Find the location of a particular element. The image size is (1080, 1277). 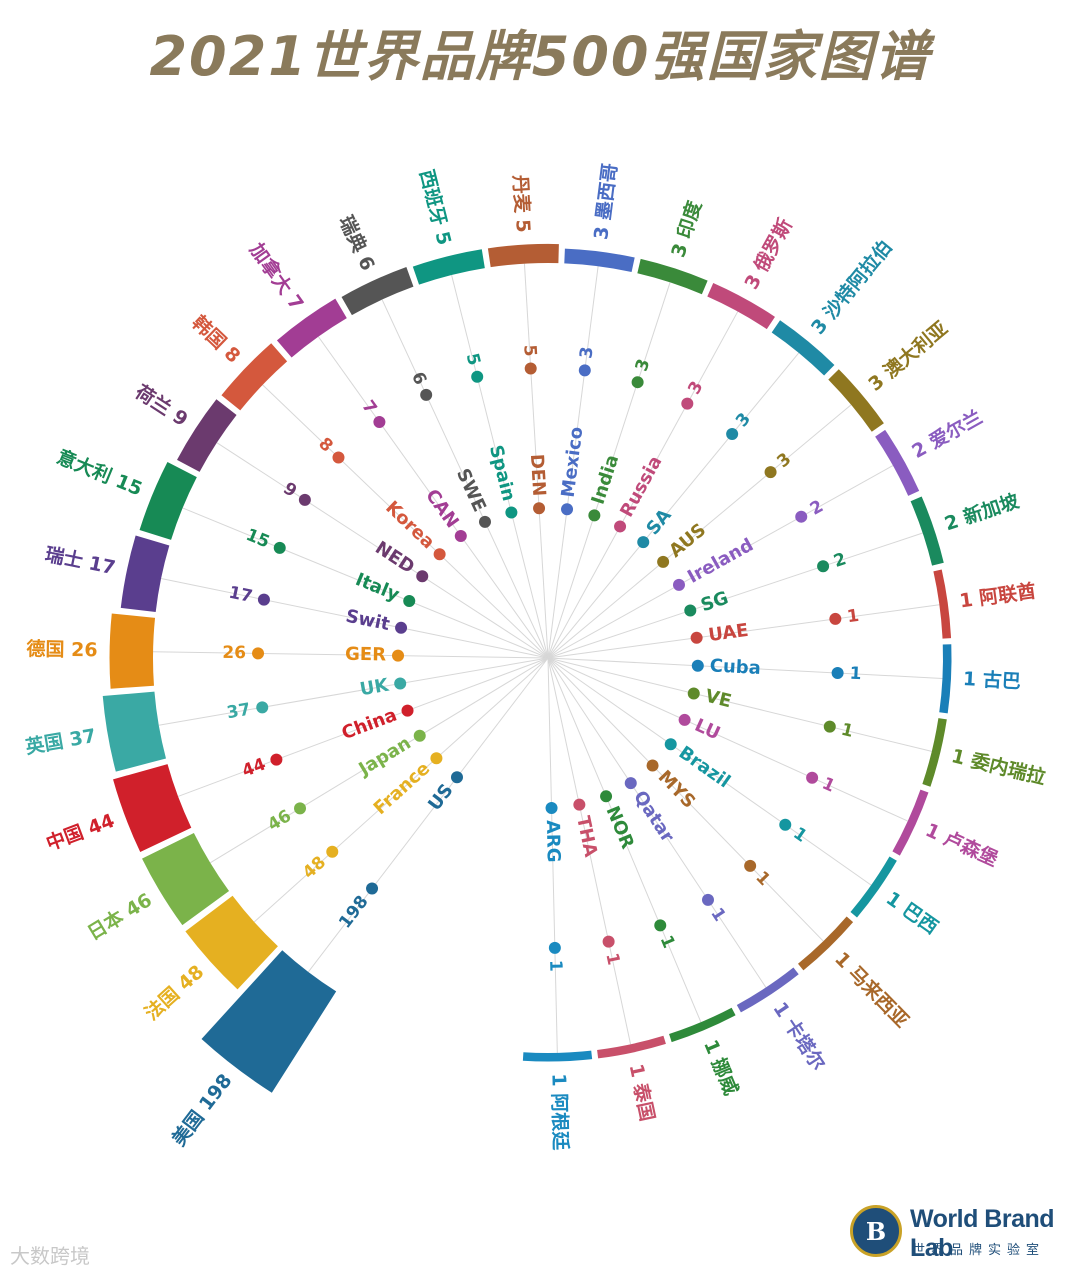

value-dot-Ireland is located at coordinates (801, 516).